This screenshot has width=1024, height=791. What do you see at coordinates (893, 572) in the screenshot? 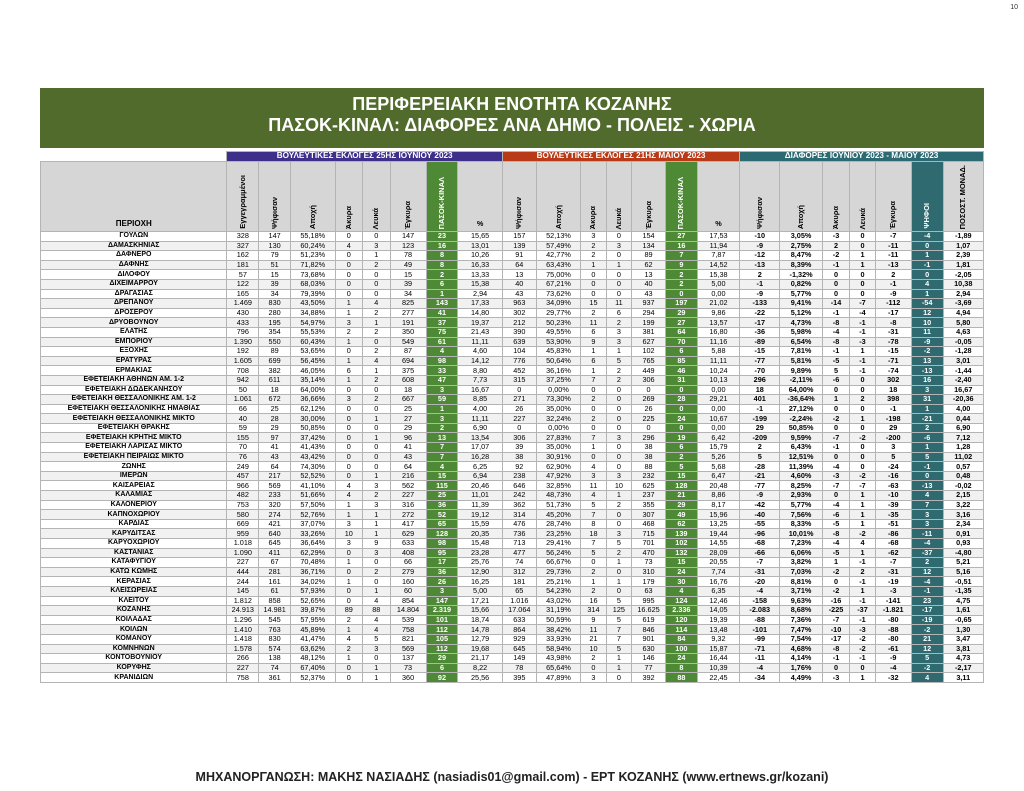
I see `table-cell: -31` at bounding box center [893, 572].